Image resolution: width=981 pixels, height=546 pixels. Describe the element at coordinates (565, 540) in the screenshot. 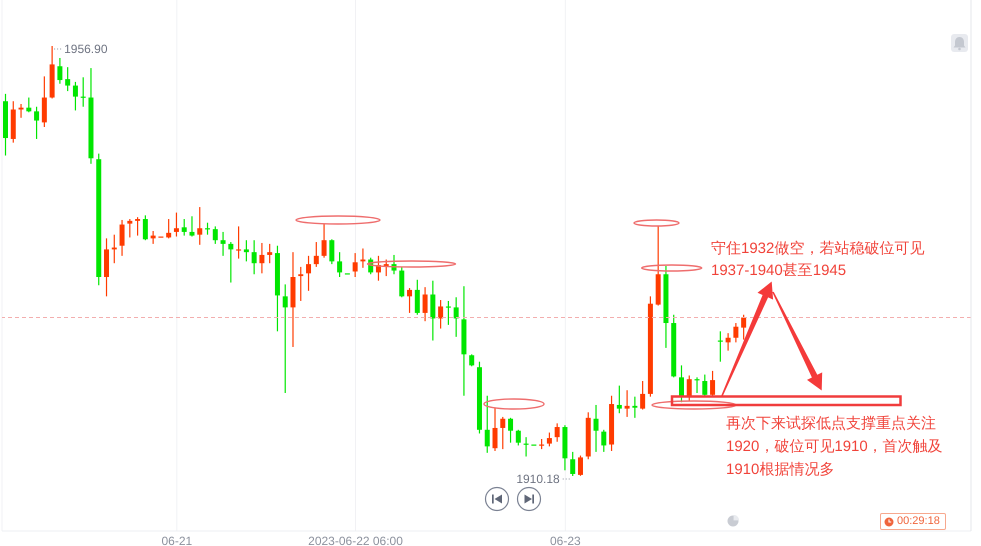

I see `x-tick-label: 06-23` at that location.